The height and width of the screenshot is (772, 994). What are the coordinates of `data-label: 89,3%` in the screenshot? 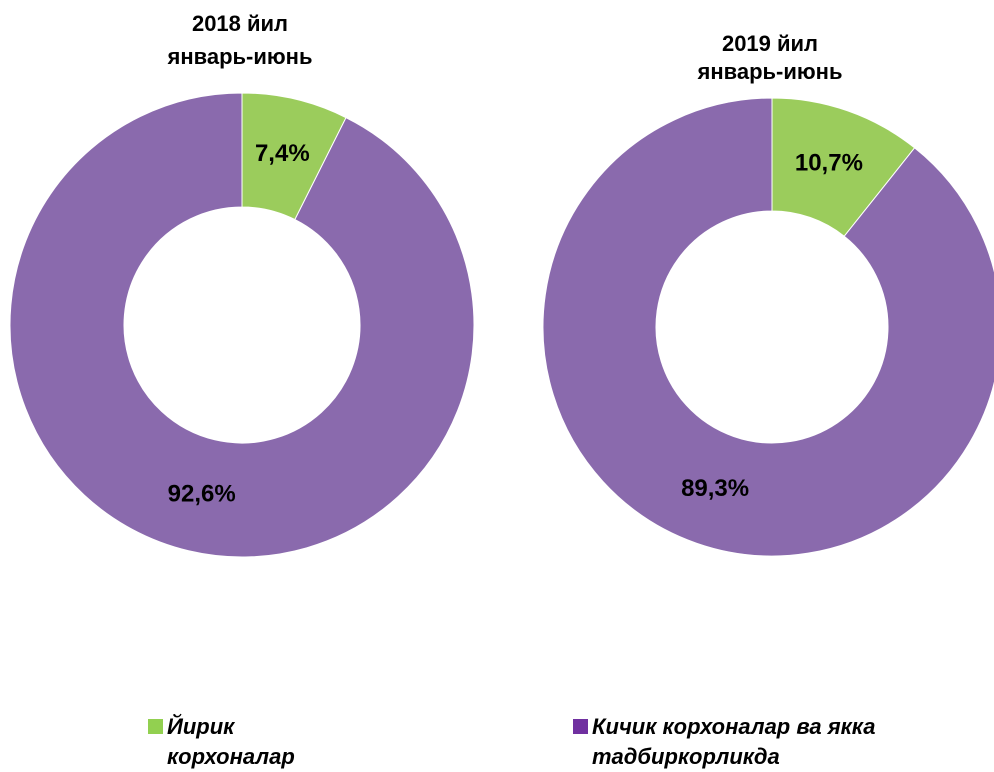 It's located at (715, 488).